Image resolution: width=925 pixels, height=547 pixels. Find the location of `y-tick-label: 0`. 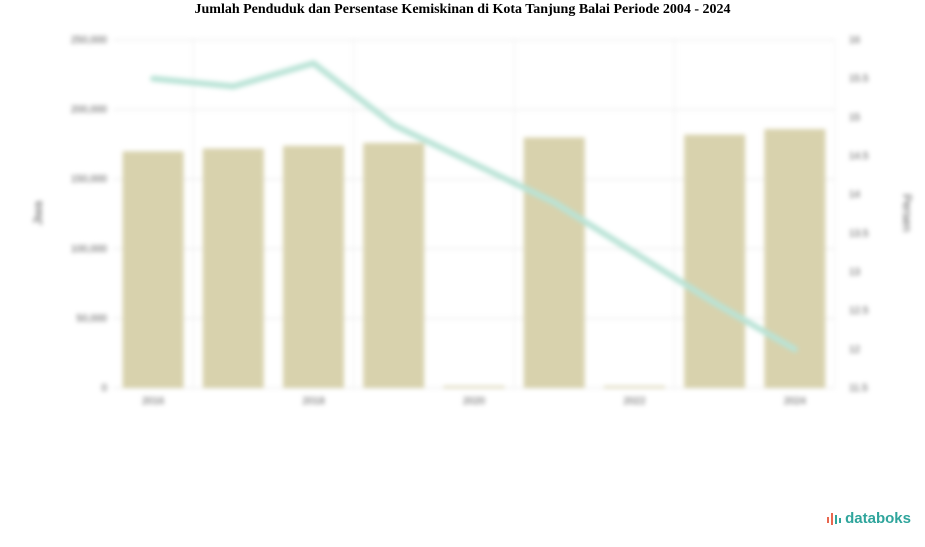

y-tick-label: 0 is located at coordinates (104, 388).